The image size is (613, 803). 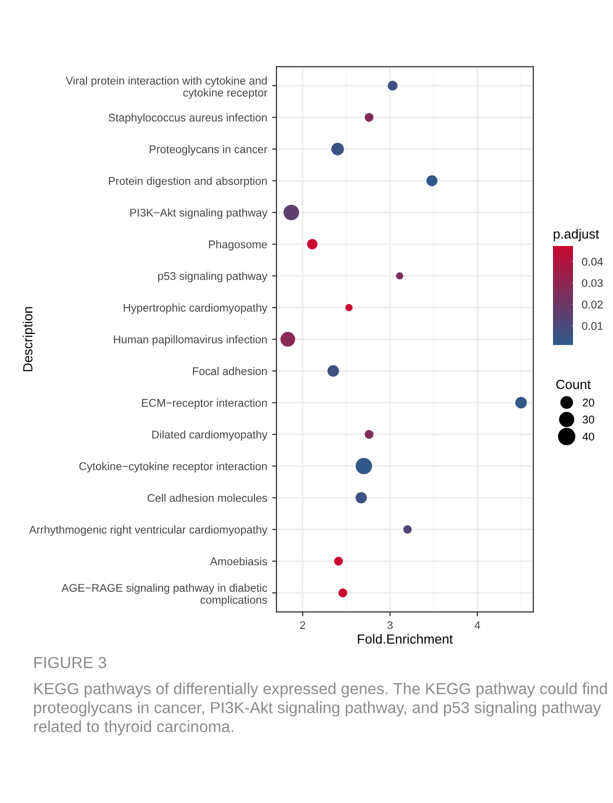 What do you see at coordinates (167, 87) in the screenshot?
I see `y-tick-label: Viral protein interaction with cytokine and cytokine receptor` at bounding box center [167, 87].